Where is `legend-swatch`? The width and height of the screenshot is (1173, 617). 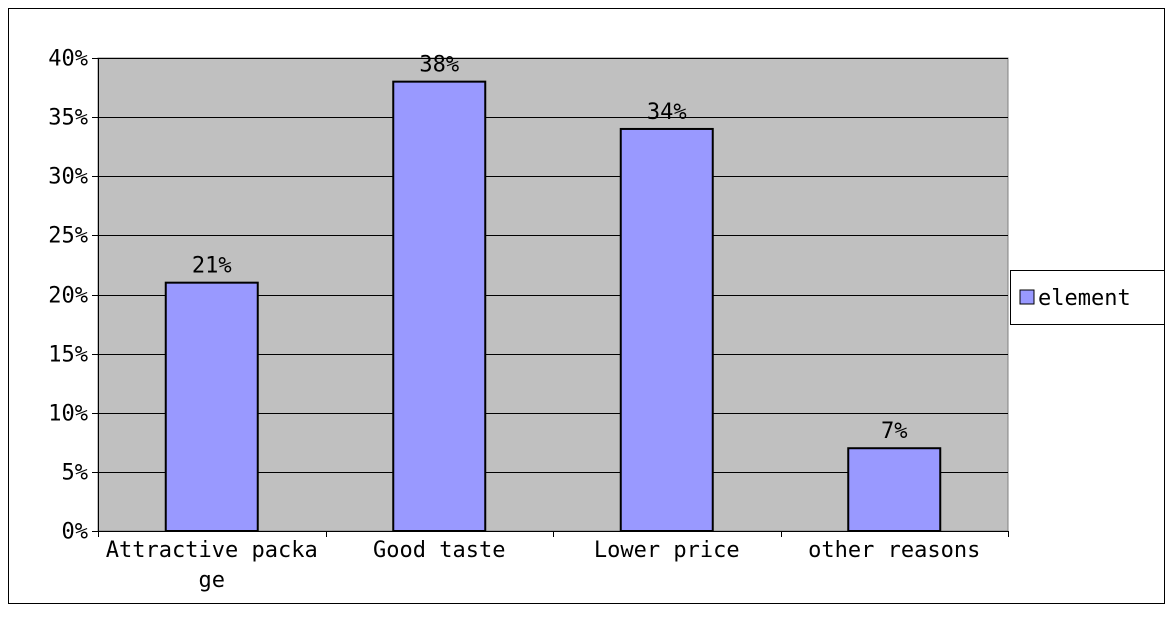 legend-swatch is located at coordinates (1027, 297).